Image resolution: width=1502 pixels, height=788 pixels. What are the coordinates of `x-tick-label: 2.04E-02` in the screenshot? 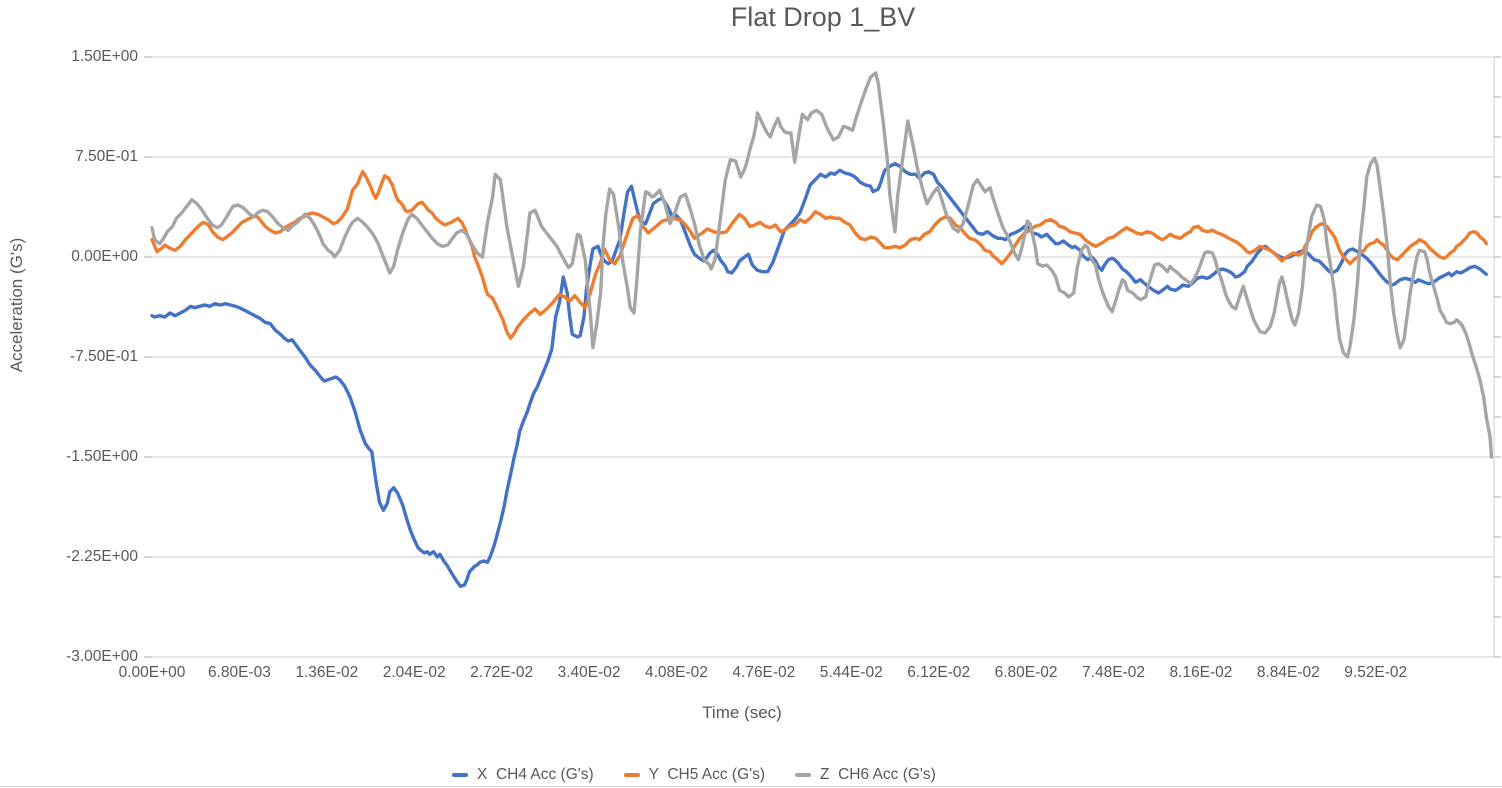 It's located at (414, 672).